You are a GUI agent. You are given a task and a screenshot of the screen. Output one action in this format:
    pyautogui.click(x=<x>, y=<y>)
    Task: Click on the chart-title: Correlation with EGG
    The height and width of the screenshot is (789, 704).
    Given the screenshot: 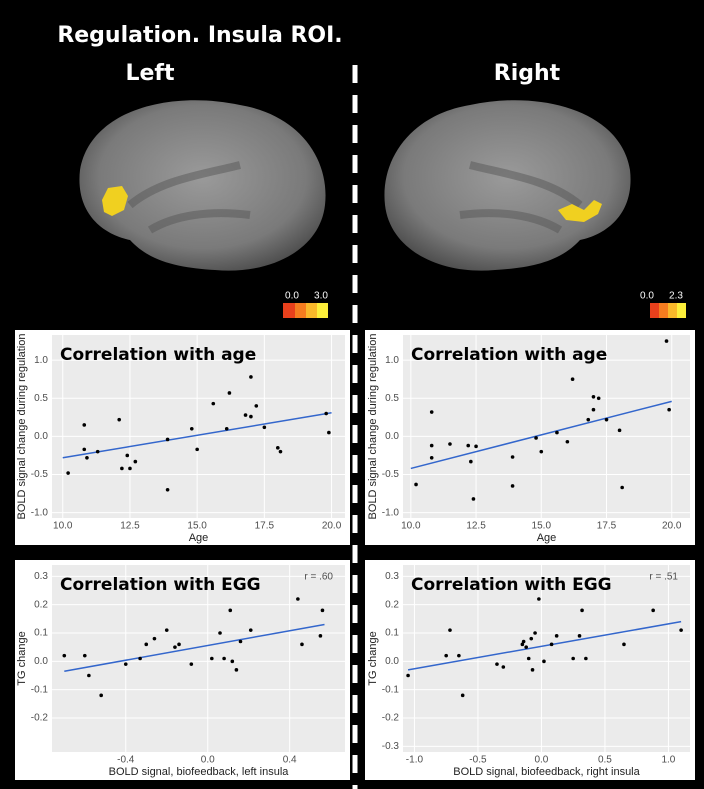 What is the action you would take?
    pyautogui.click(x=511, y=585)
    